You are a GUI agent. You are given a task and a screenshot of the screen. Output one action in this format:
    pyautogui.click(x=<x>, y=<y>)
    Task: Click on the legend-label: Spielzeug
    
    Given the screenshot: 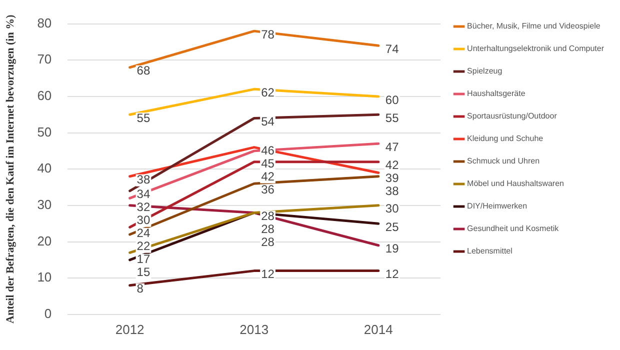 What is the action you would take?
    pyautogui.click(x=484, y=71)
    